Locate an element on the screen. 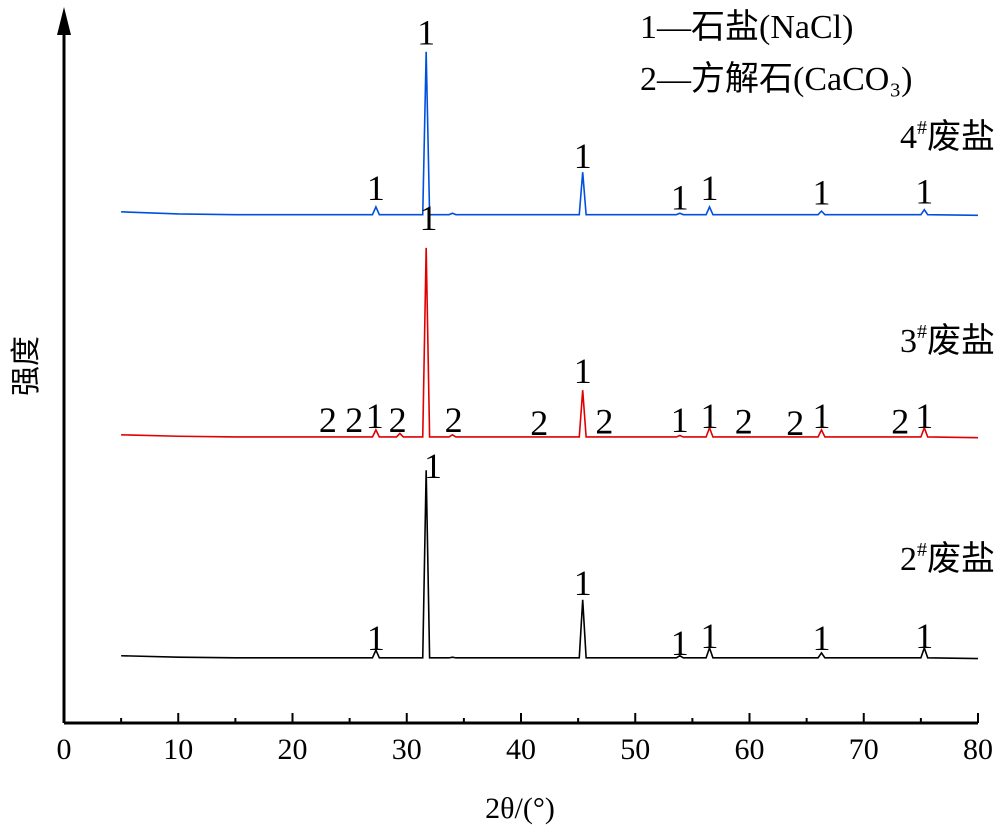  x-tick-label: 20 is located at coordinates (293, 749).